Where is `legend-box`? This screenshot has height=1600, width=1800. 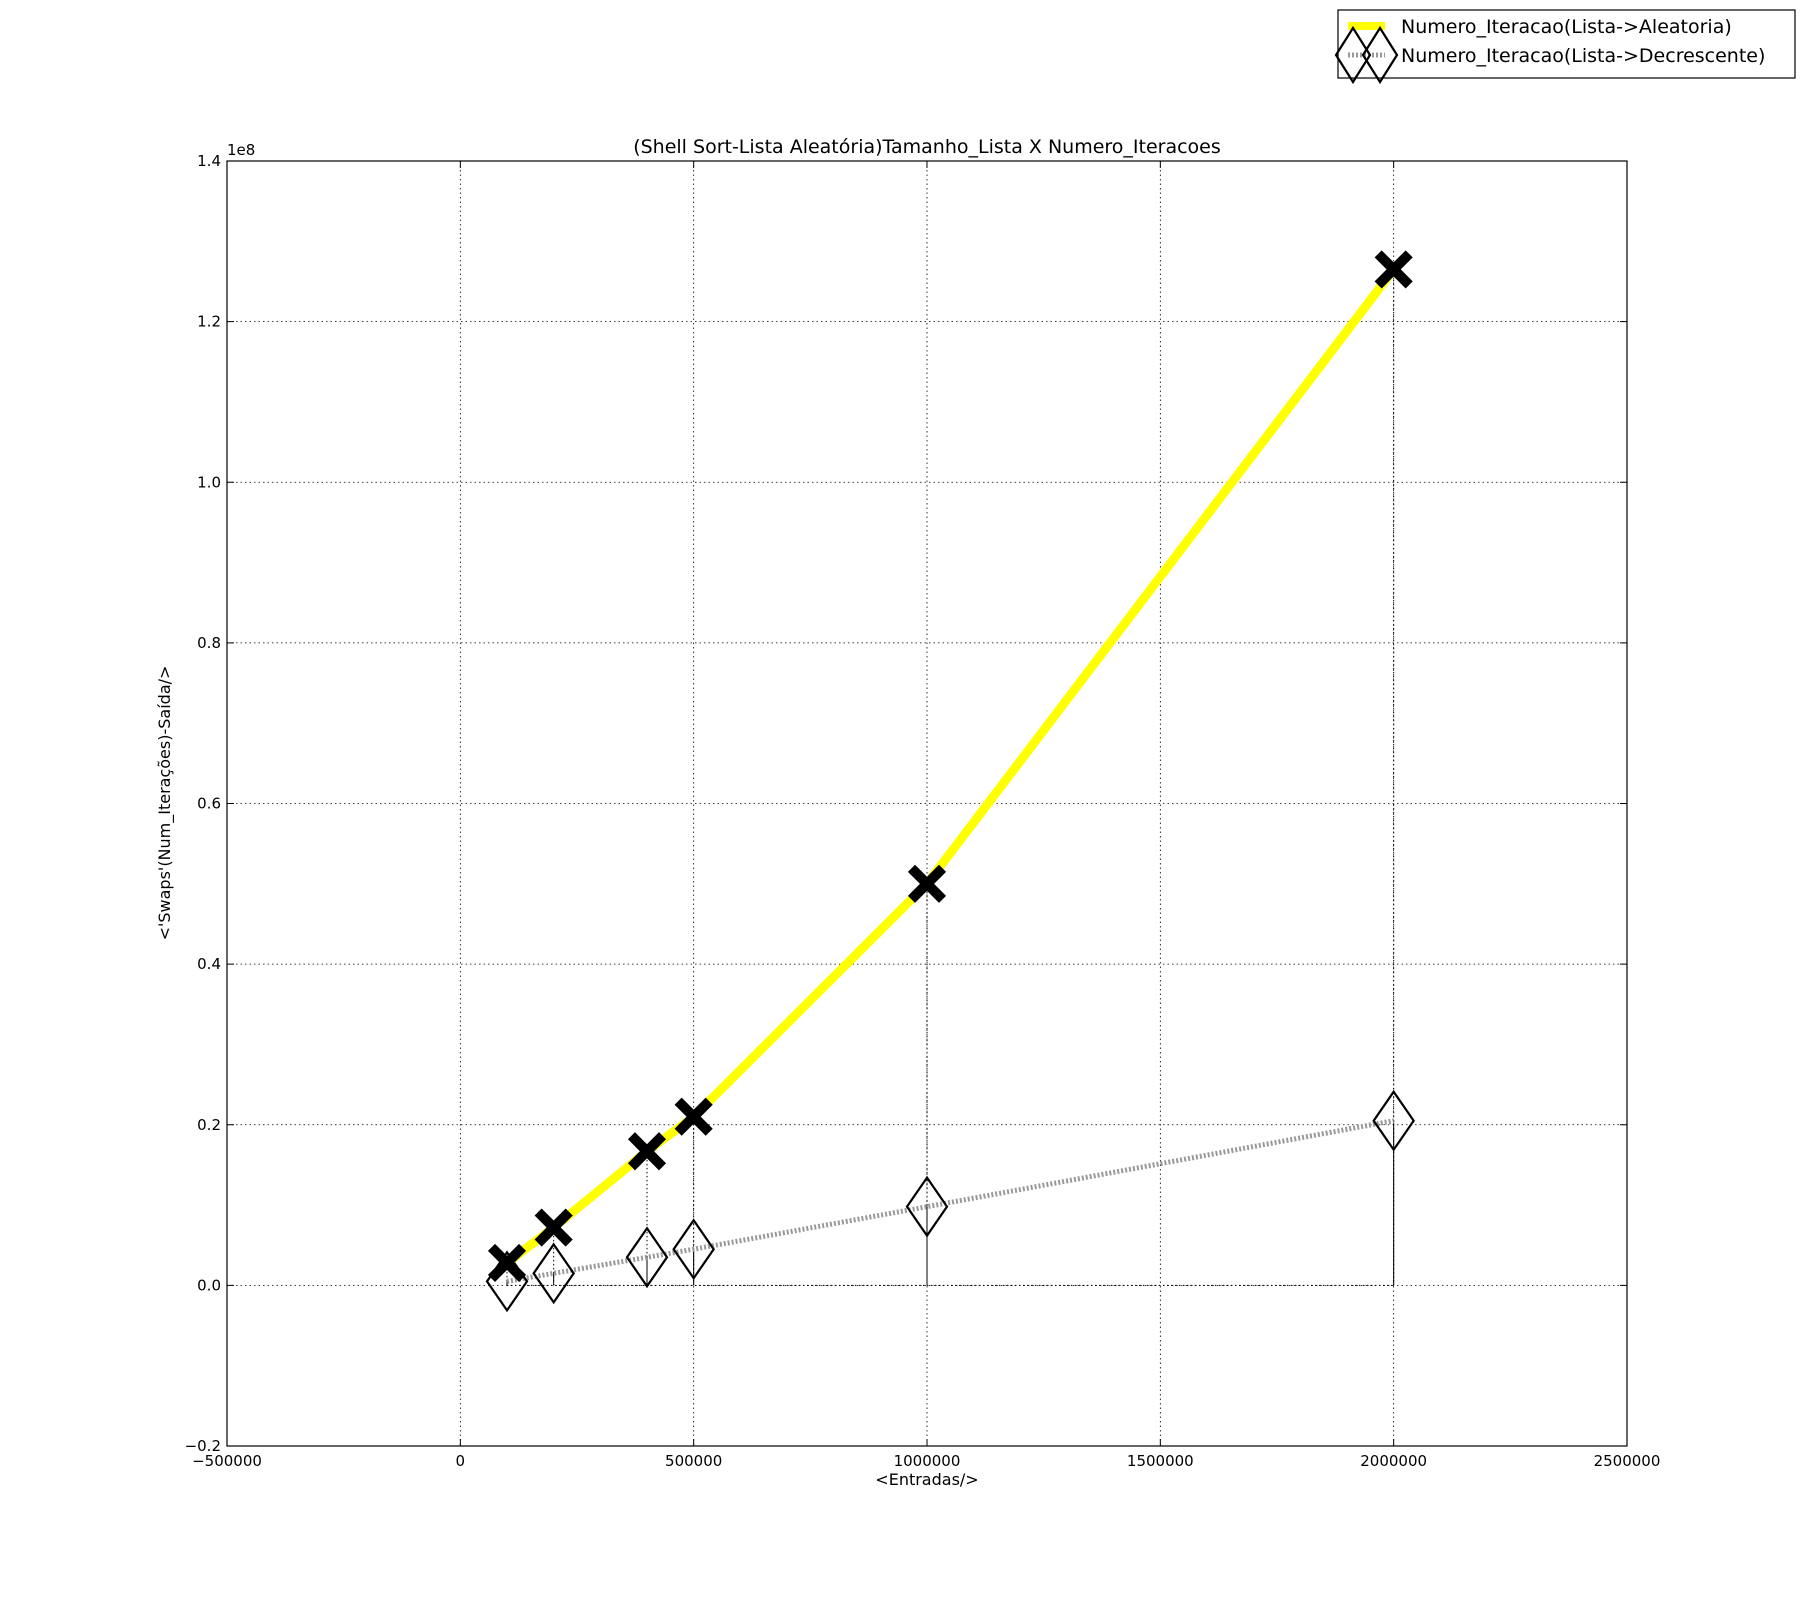 legend-box is located at coordinates (1566, 44).